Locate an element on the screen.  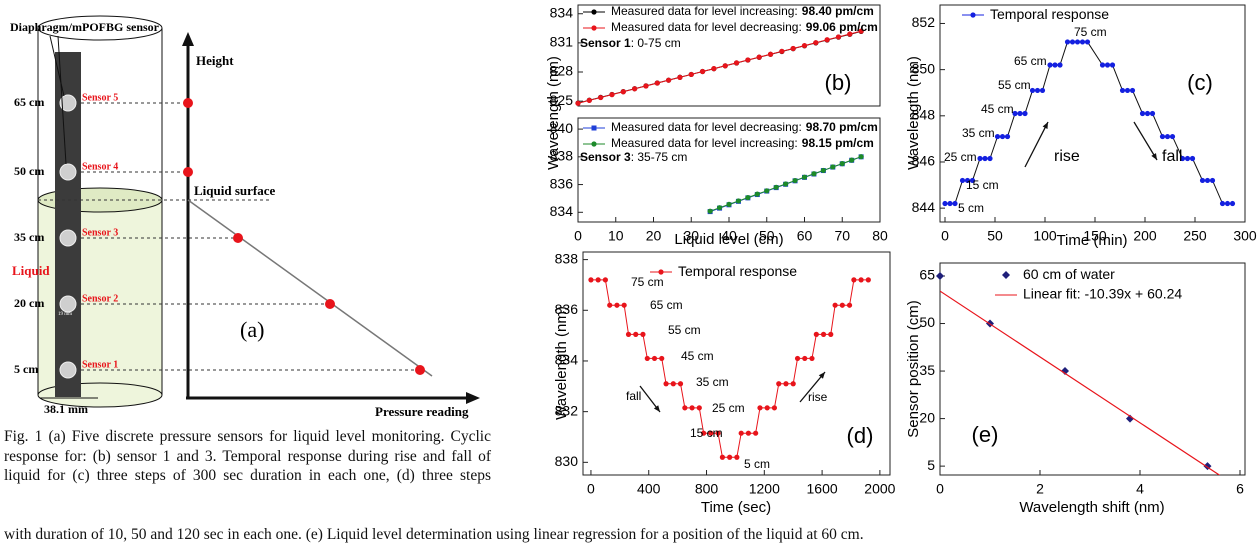
x-tick-label: 60 is located at coordinates (805, 236).